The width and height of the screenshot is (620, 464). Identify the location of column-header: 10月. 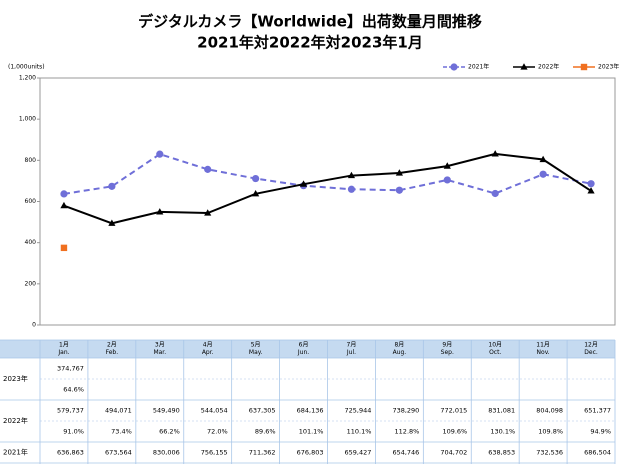
(495, 345).